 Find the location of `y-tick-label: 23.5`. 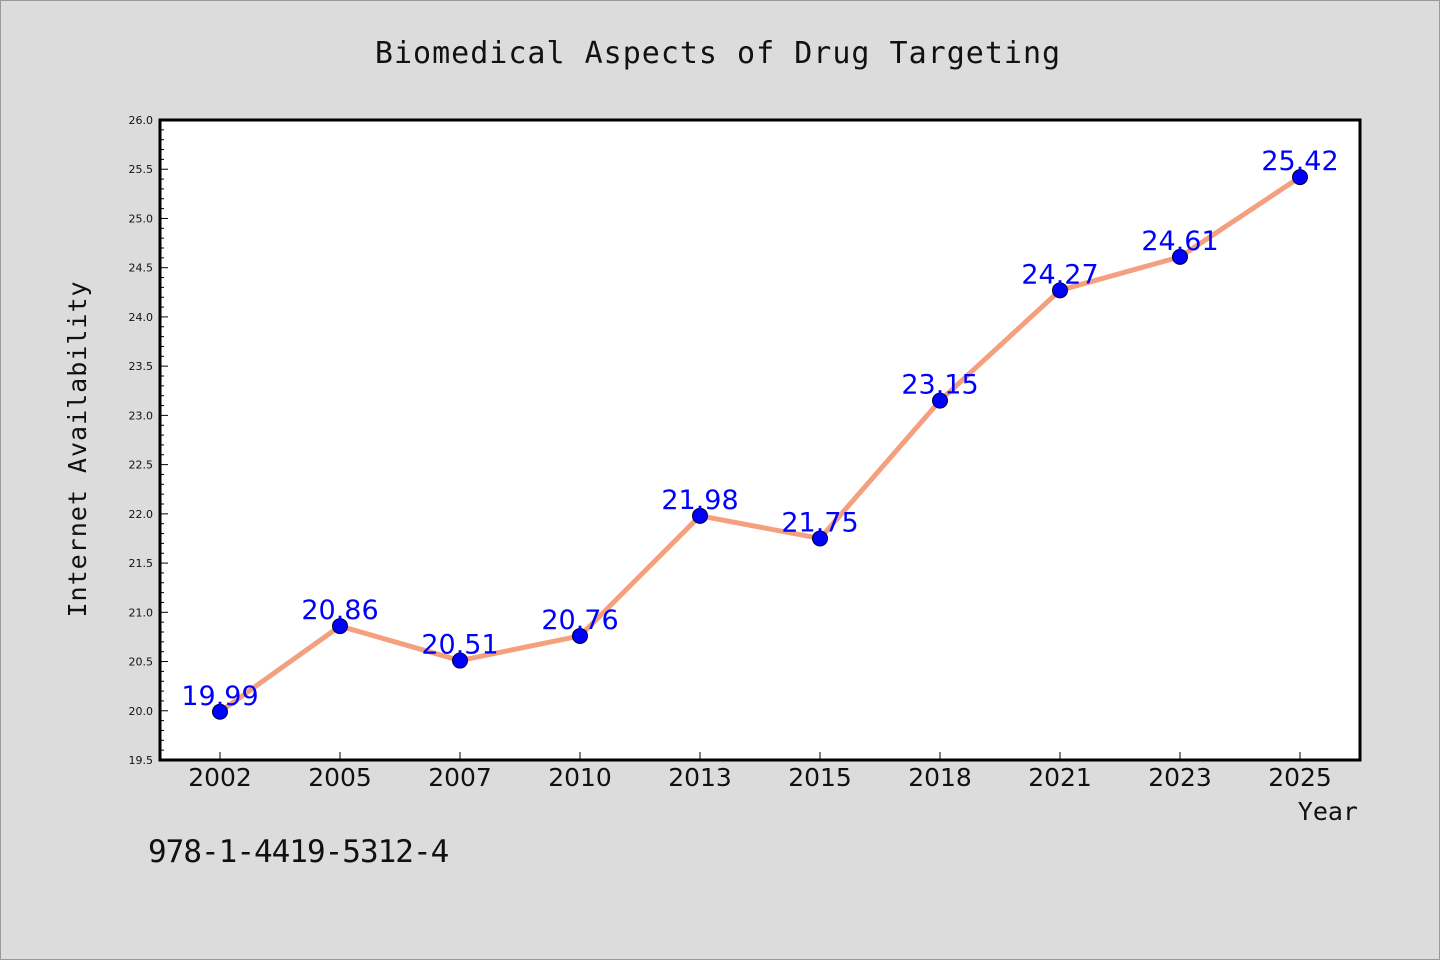

y-tick-label: 23.5 is located at coordinates (141, 366).